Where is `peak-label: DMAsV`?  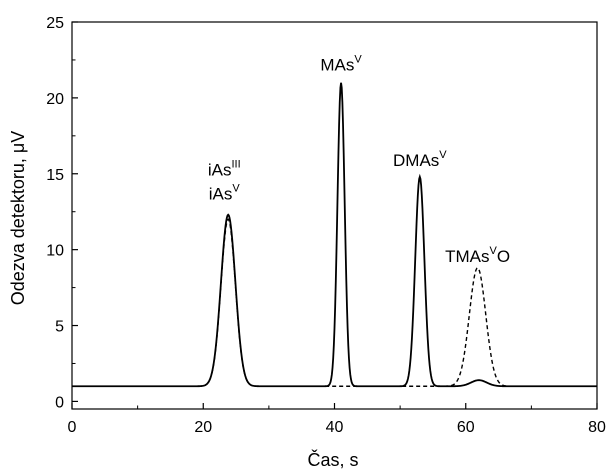
peak-label: DMAsV is located at coordinates (420, 159).